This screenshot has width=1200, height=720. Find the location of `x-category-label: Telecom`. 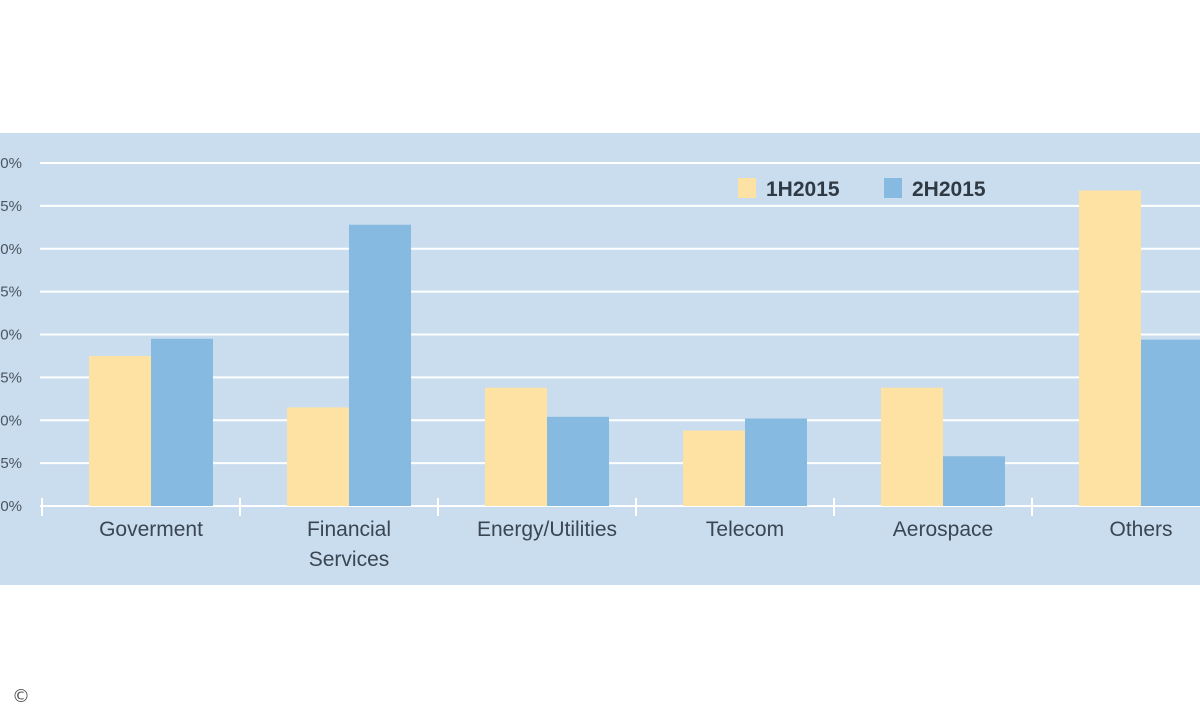

x-category-label: Telecom is located at coordinates (745, 529).